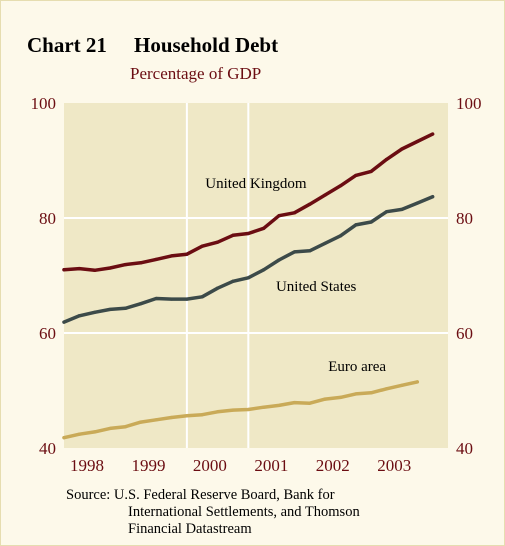 This screenshot has width=505, height=546. I want to click on x-tick-2002: 2002, so click(333, 465).